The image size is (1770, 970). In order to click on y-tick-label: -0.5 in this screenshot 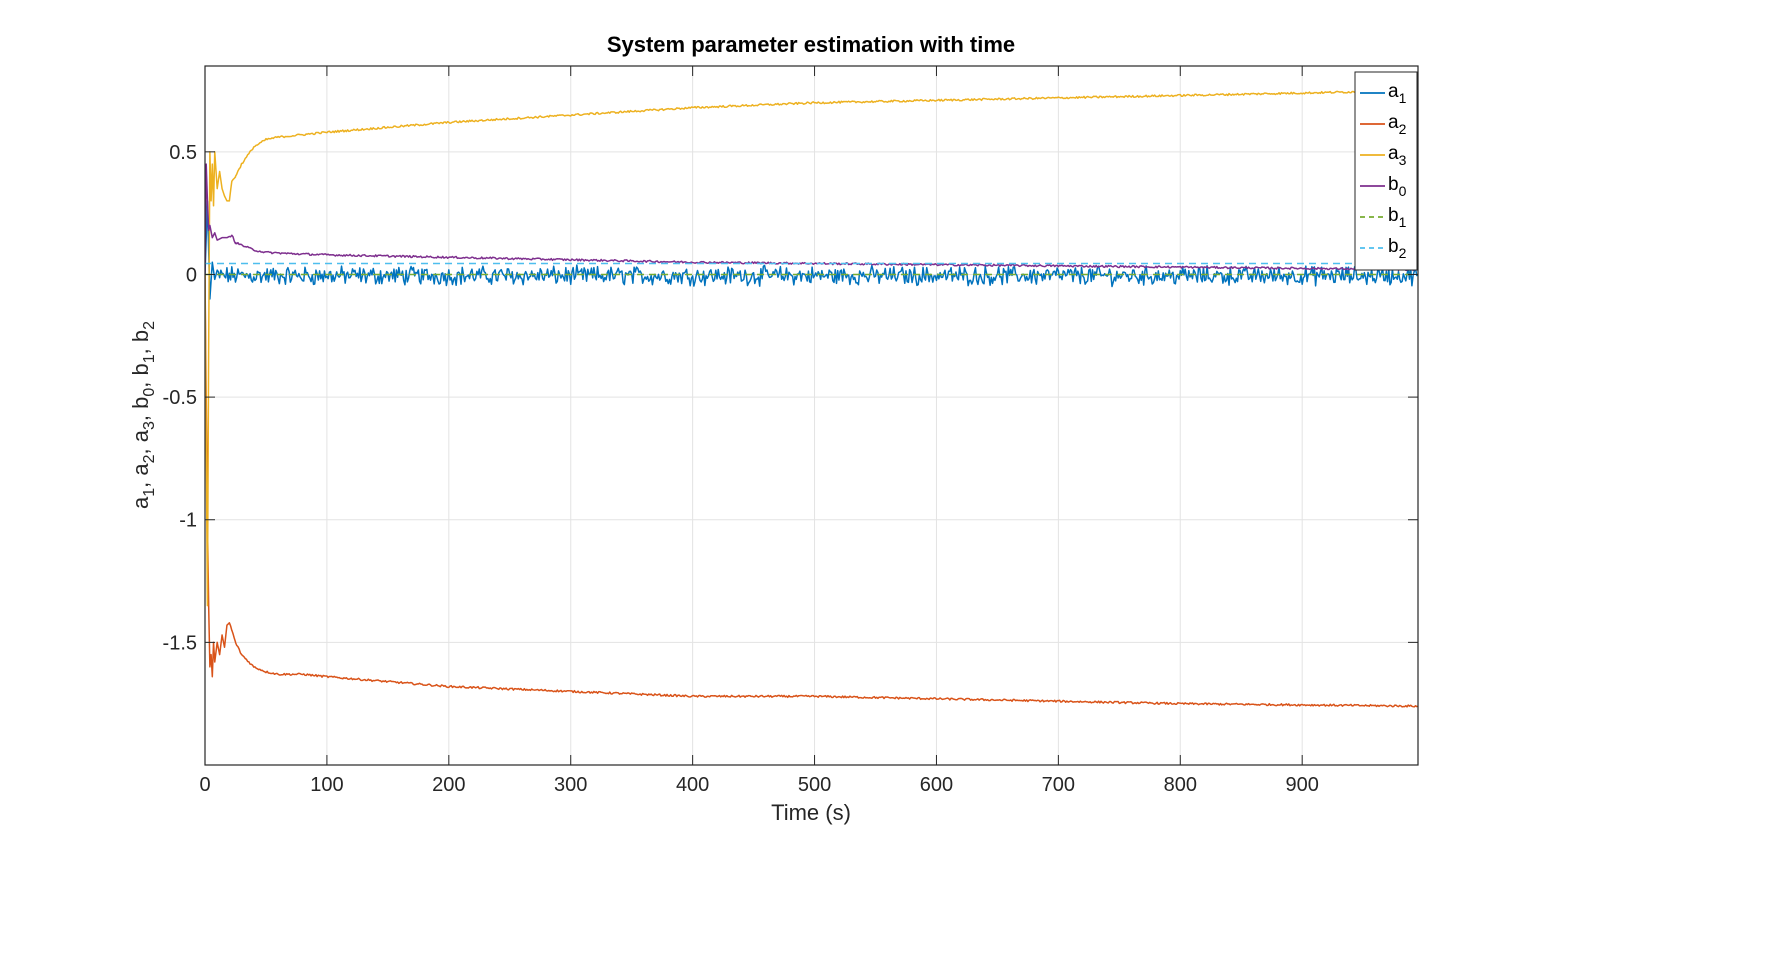, I will do `click(180, 398)`.